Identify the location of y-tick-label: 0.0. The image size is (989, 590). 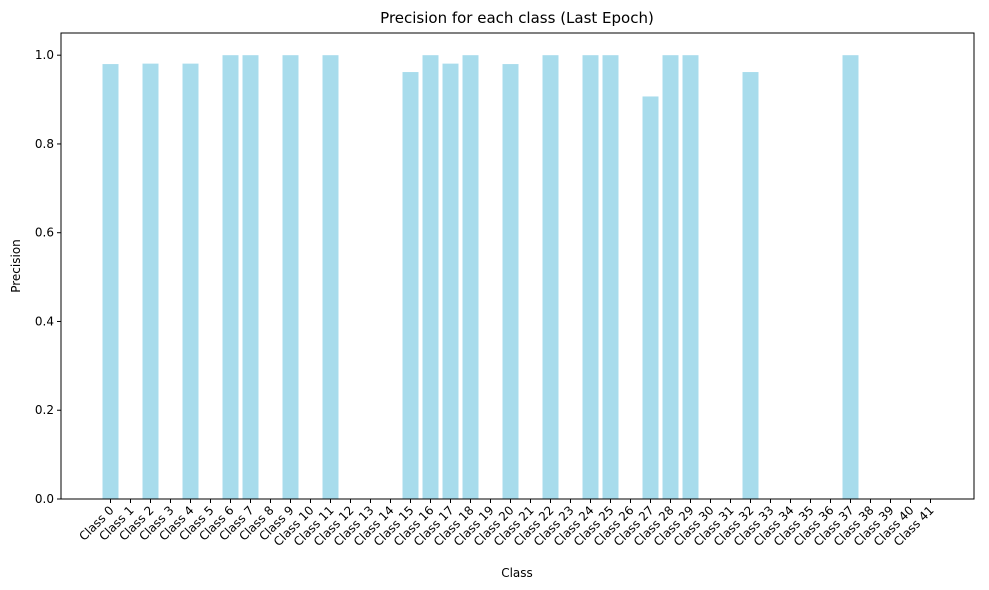
(44, 499).